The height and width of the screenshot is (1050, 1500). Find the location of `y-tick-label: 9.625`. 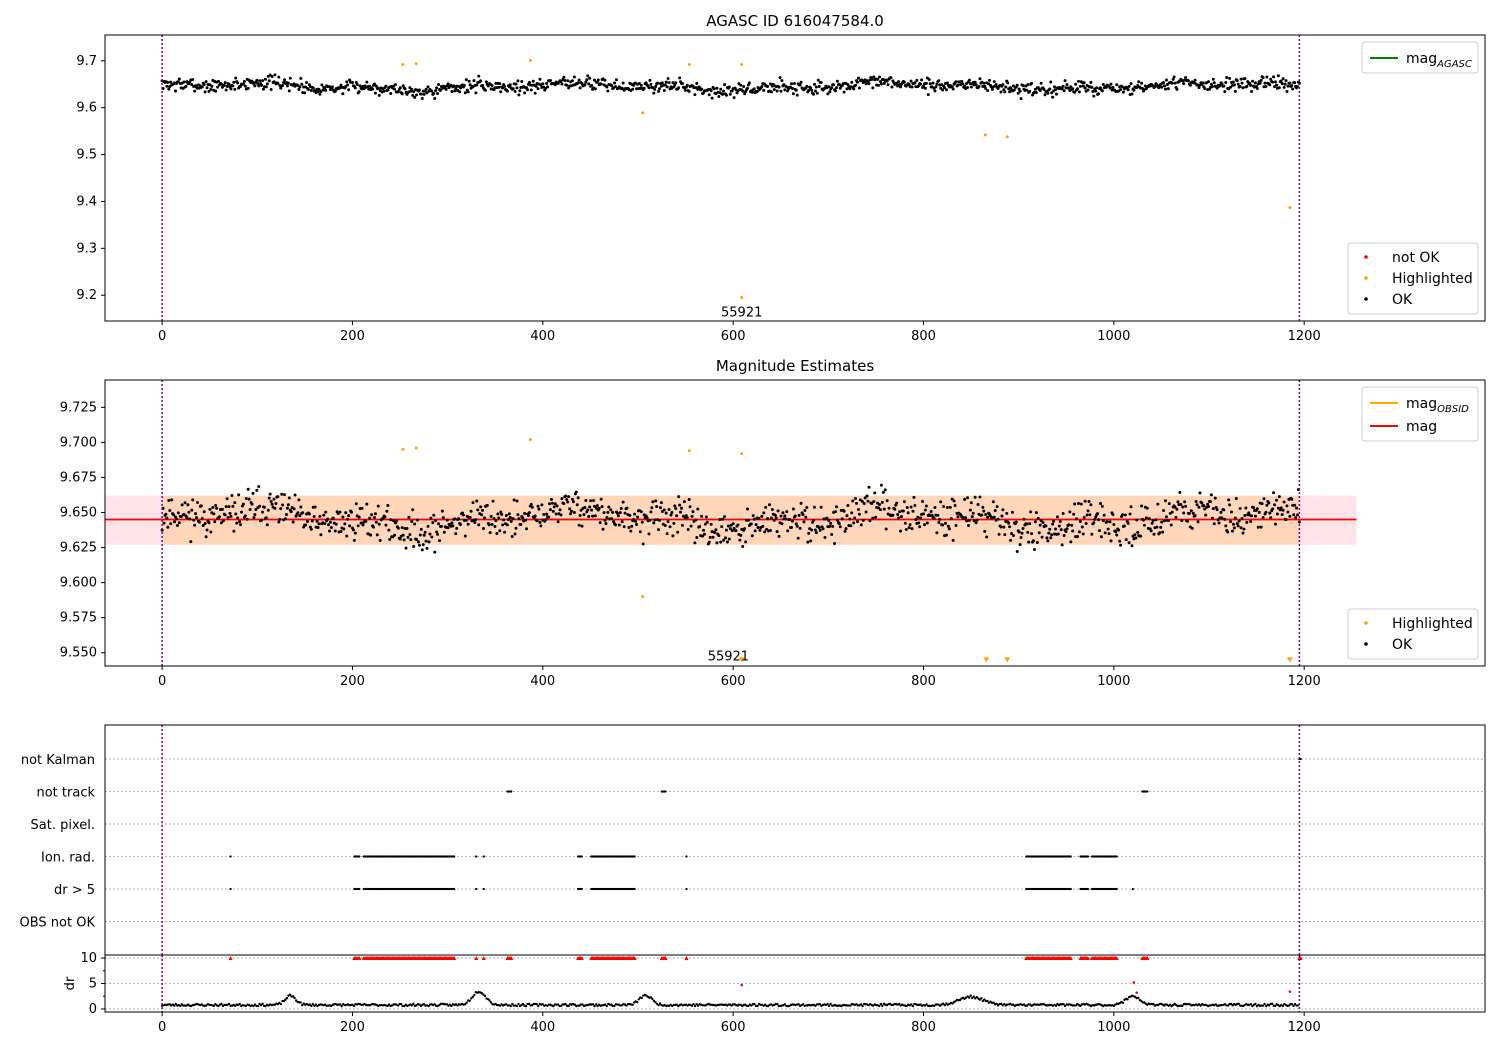

y-tick-label: 9.625 is located at coordinates (78, 548).